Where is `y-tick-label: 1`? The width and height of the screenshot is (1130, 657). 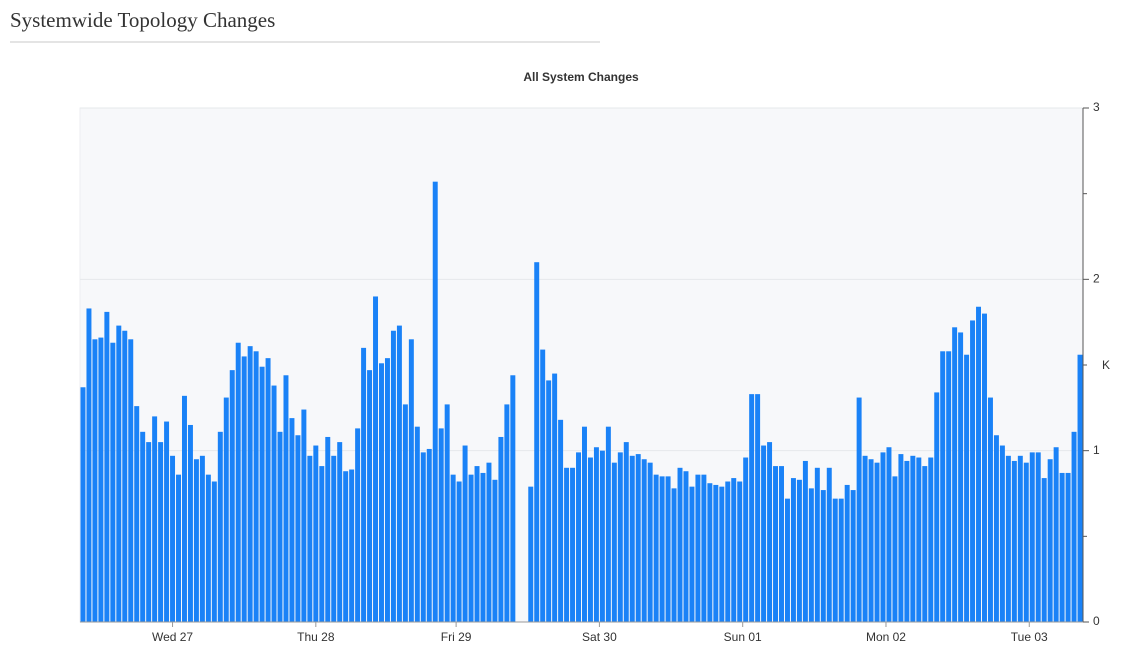
y-tick-label: 1 is located at coordinates (1096, 450).